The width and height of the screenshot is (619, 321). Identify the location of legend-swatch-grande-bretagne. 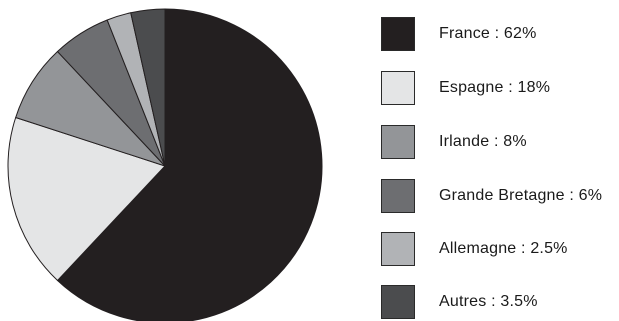
(398, 196).